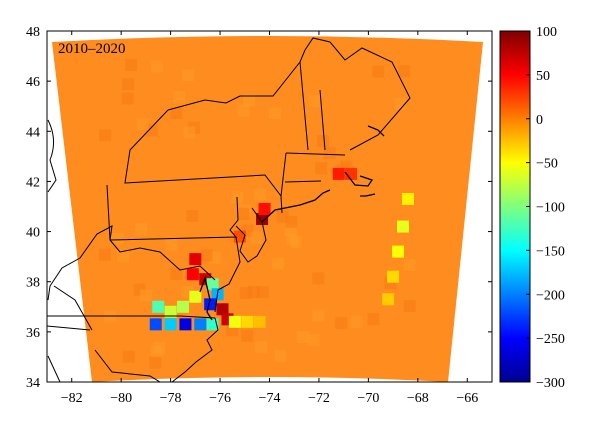 The width and height of the screenshot is (600, 436). I want to click on island-detail, so click(368, 195).